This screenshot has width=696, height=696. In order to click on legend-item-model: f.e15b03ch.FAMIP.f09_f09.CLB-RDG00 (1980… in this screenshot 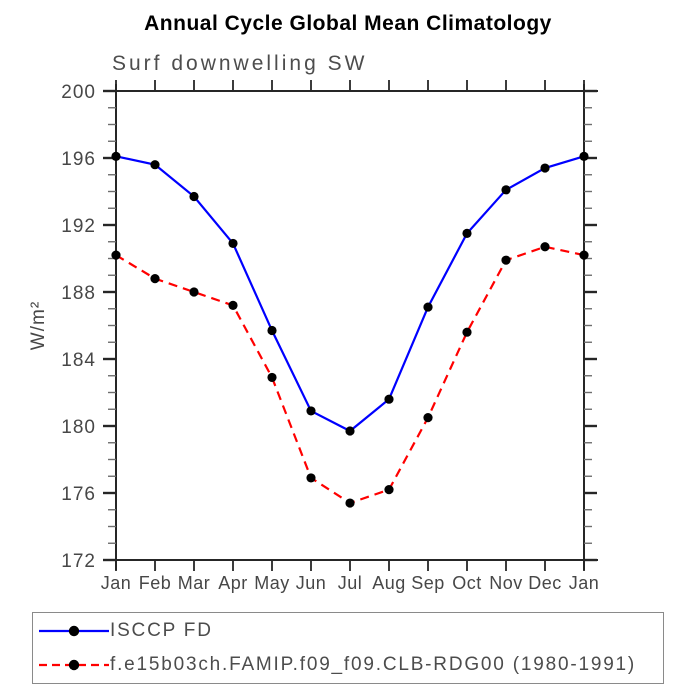, I will do `click(350, 665)`.